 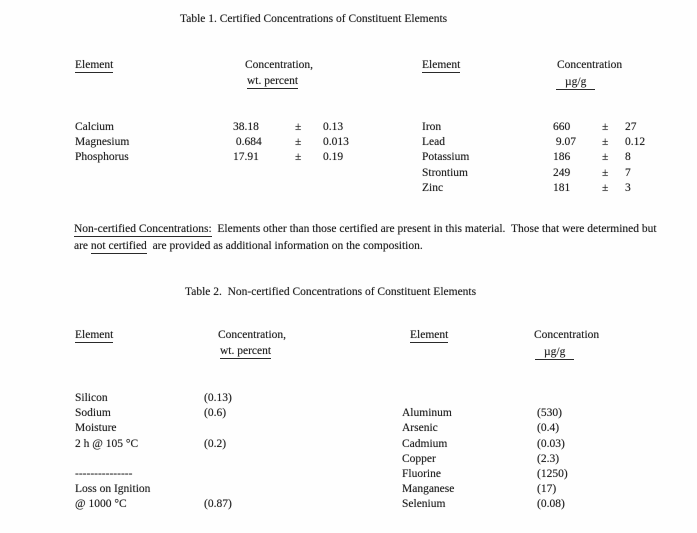 I want to click on value: (0.03), so click(x=551, y=443).